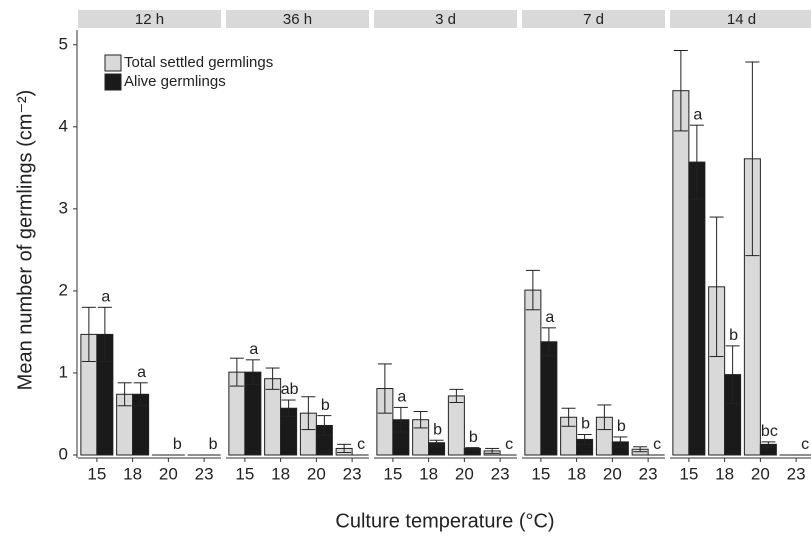  Describe the element at coordinates (198, 62) in the screenshot. I see `legend-label: Total settled germlings` at that location.